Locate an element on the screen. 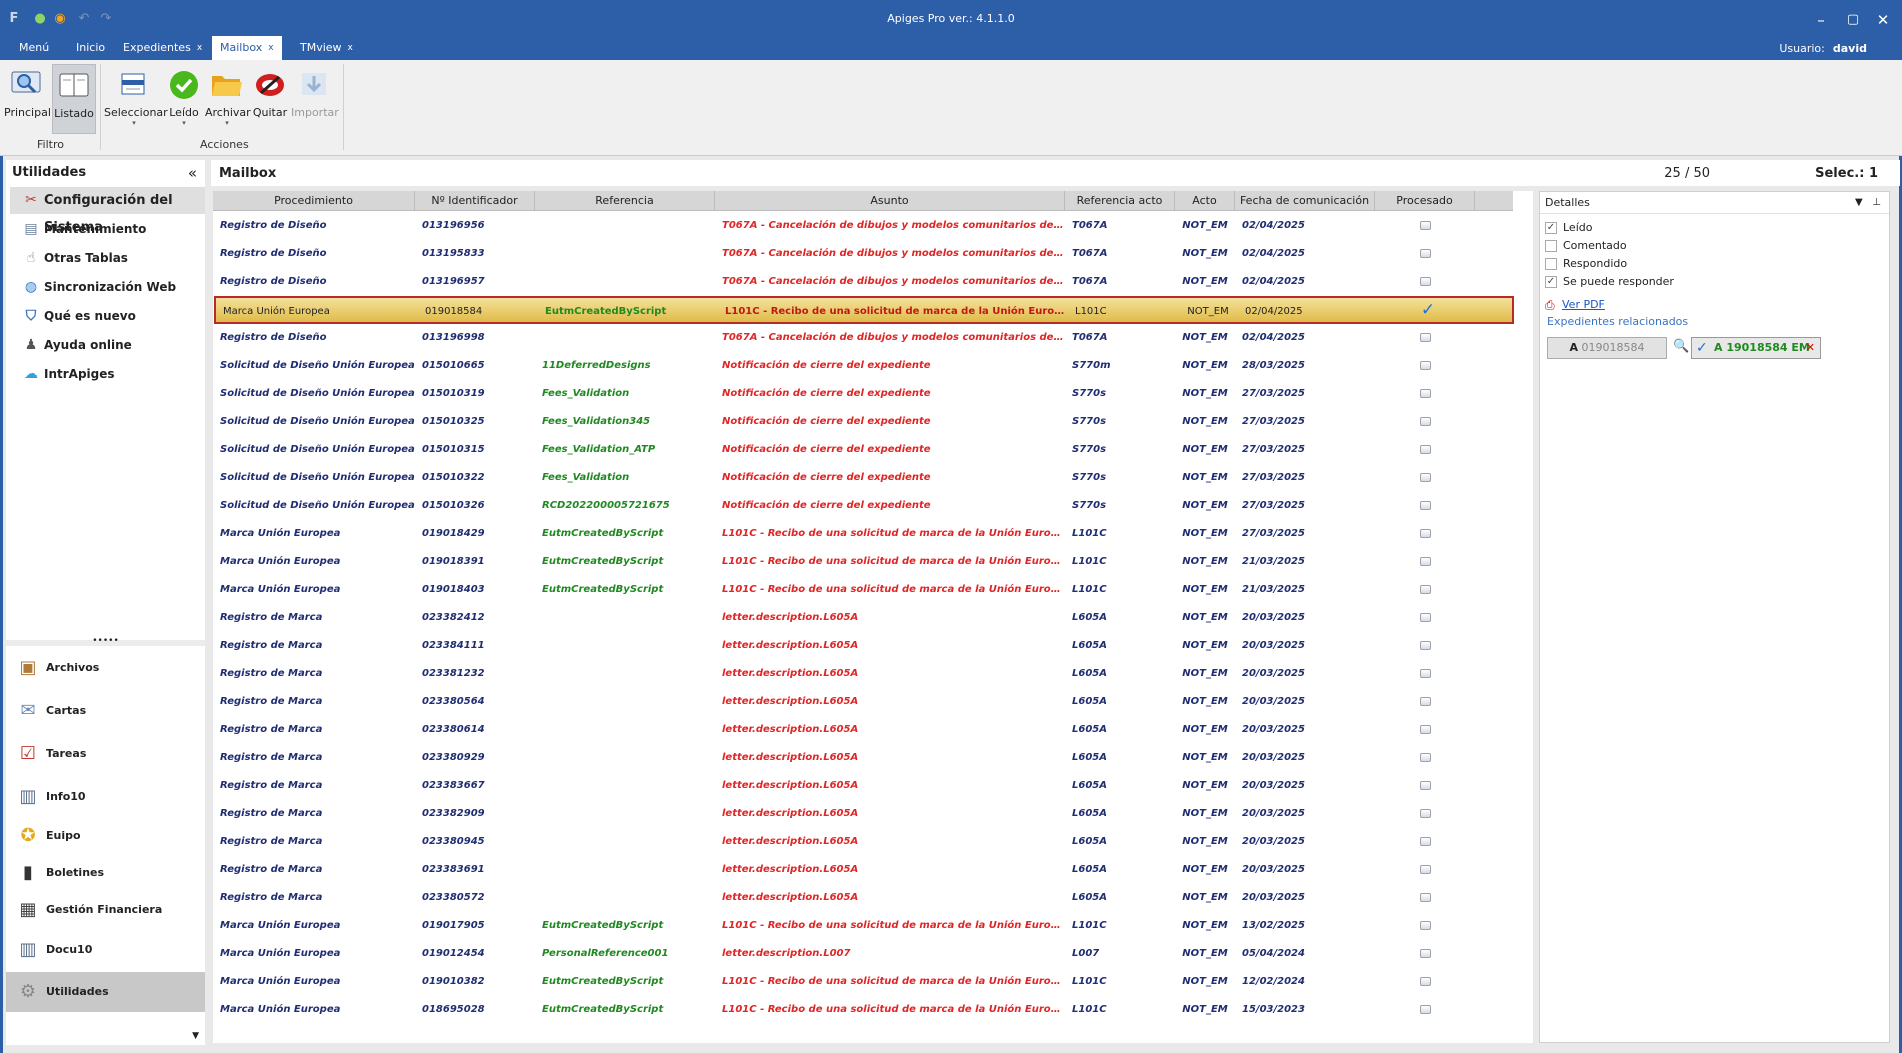 The height and width of the screenshot is (1053, 1902). minimize-button: – is located at coordinates (1821, 20).